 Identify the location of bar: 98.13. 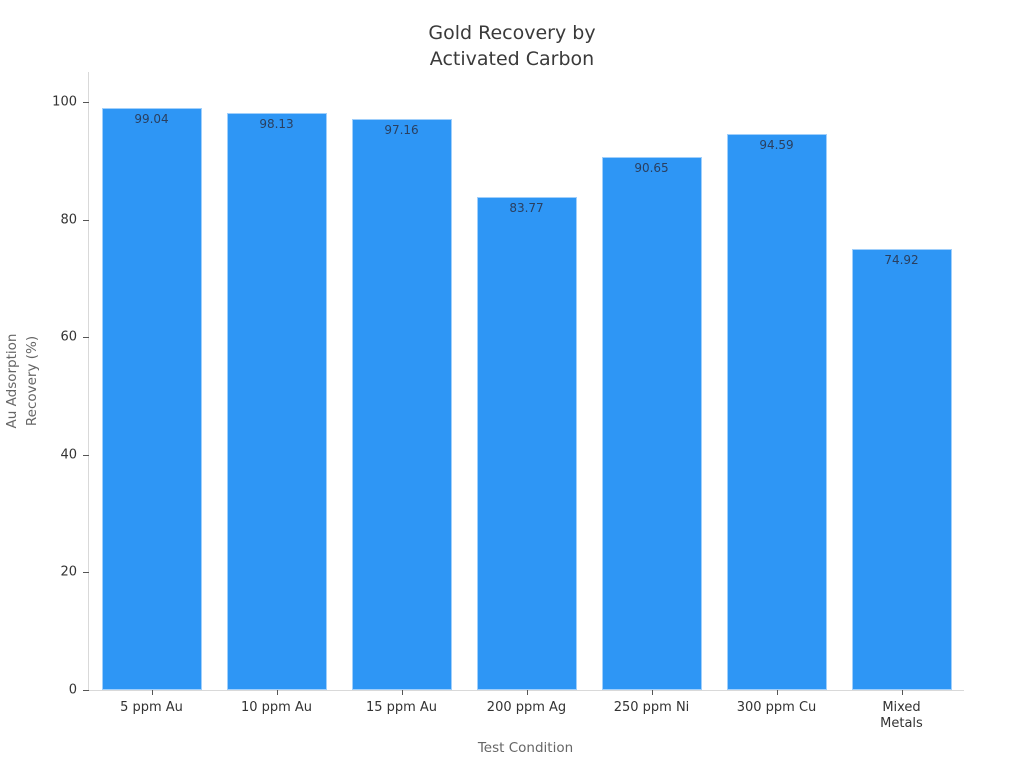
(276, 401).